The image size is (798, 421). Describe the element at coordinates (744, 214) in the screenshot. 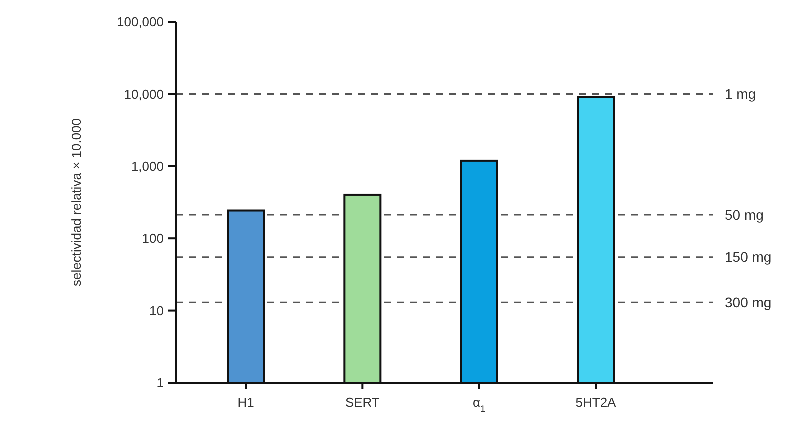

I see `ref-line-label: 50 mg` at that location.